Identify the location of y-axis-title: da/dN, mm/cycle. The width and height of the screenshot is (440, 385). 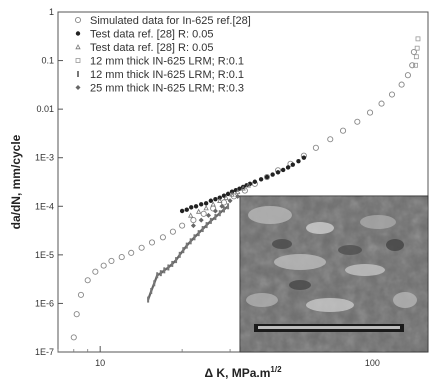
(16, 181).